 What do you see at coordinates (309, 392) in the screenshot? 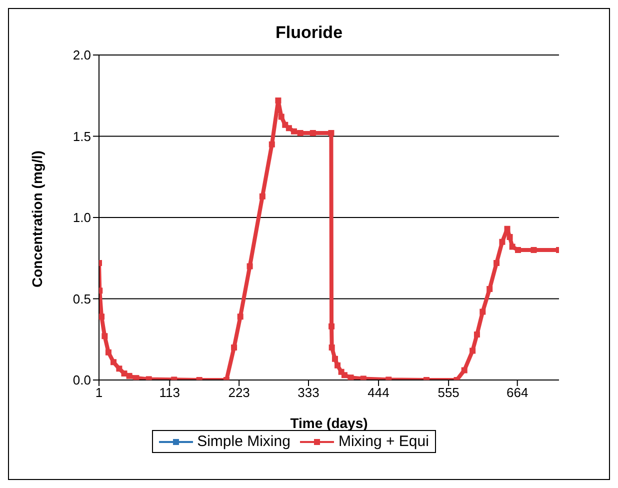
I see `x-tick-label: 333` at bounding box center [309, 392].